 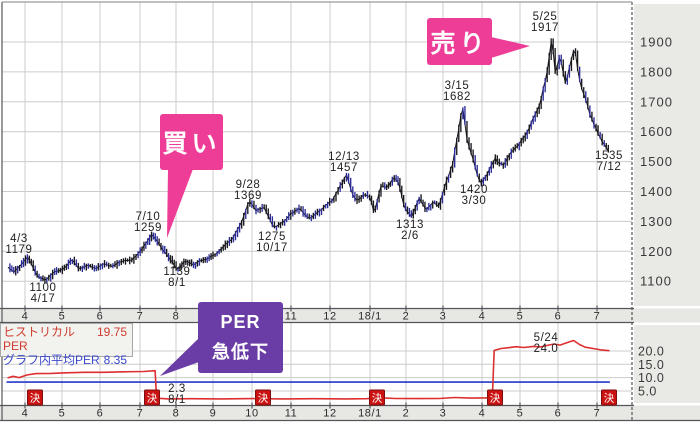 What do you see at coordinates (609, 167) in the screenshot?
I see `annotation-line: 7/12` at bounding box center [609, 167].